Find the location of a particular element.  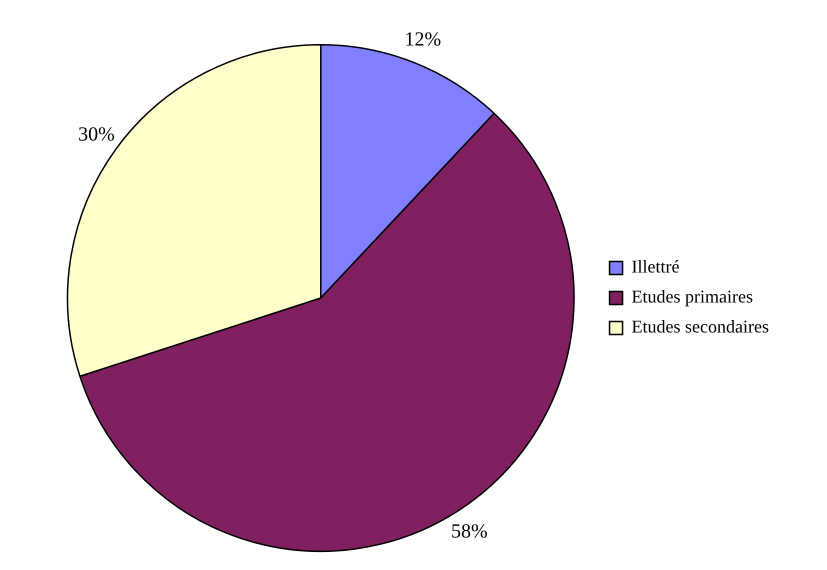

legend-label: Illettré is located at coordinates (656, 266).